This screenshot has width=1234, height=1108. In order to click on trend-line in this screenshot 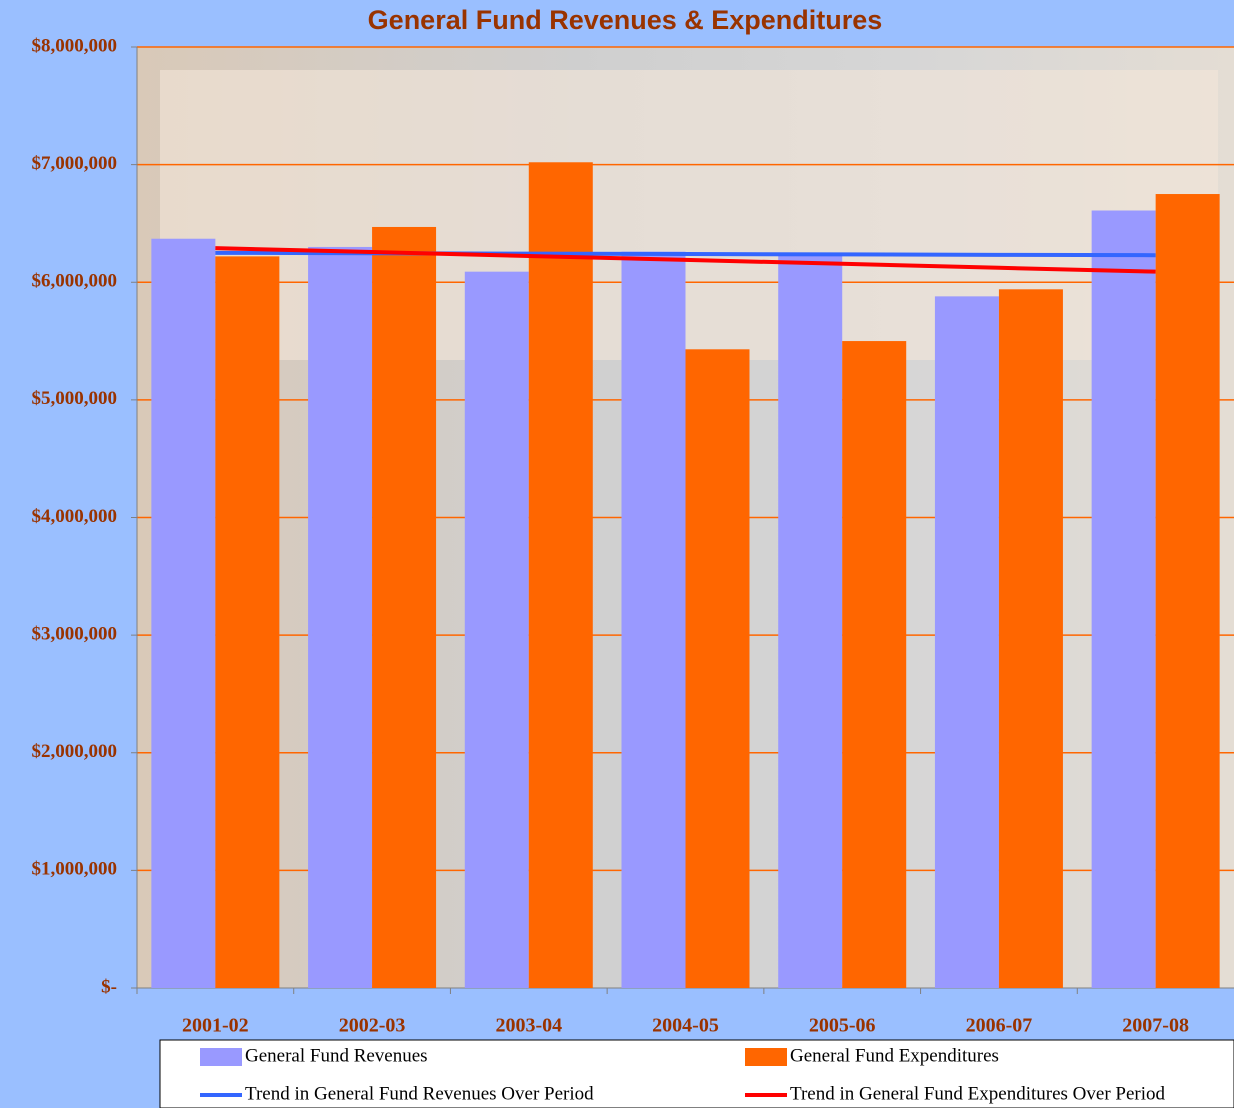, I will do `click(685, 260)`.